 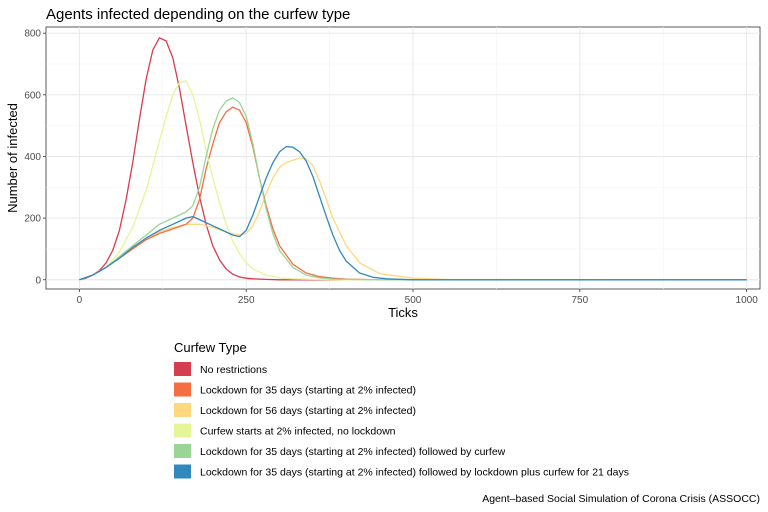 I want to click on x-axis-title: Ticks, so click(x=403, y=312).